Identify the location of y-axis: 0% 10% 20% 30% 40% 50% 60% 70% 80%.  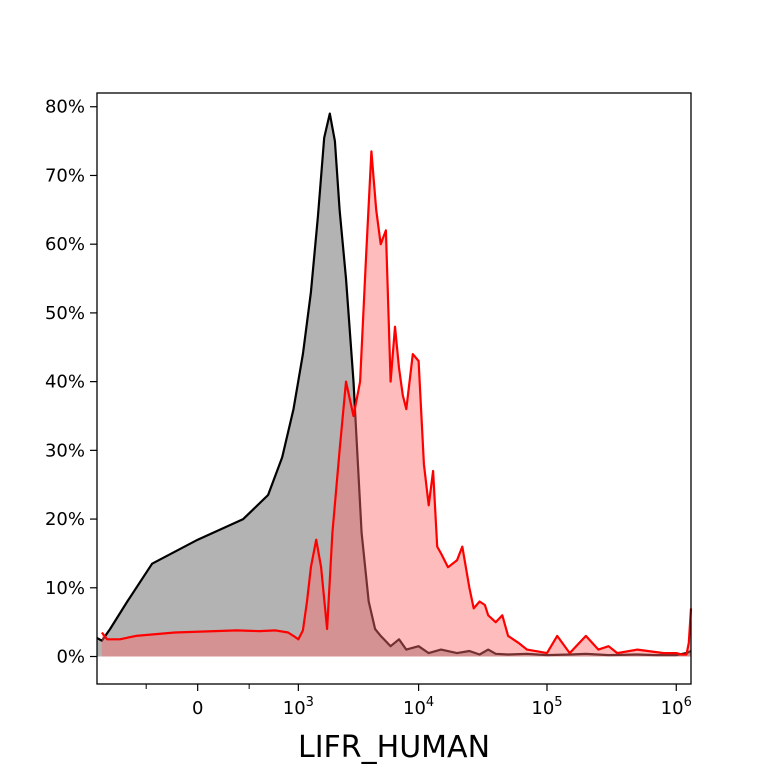
(71, 382).